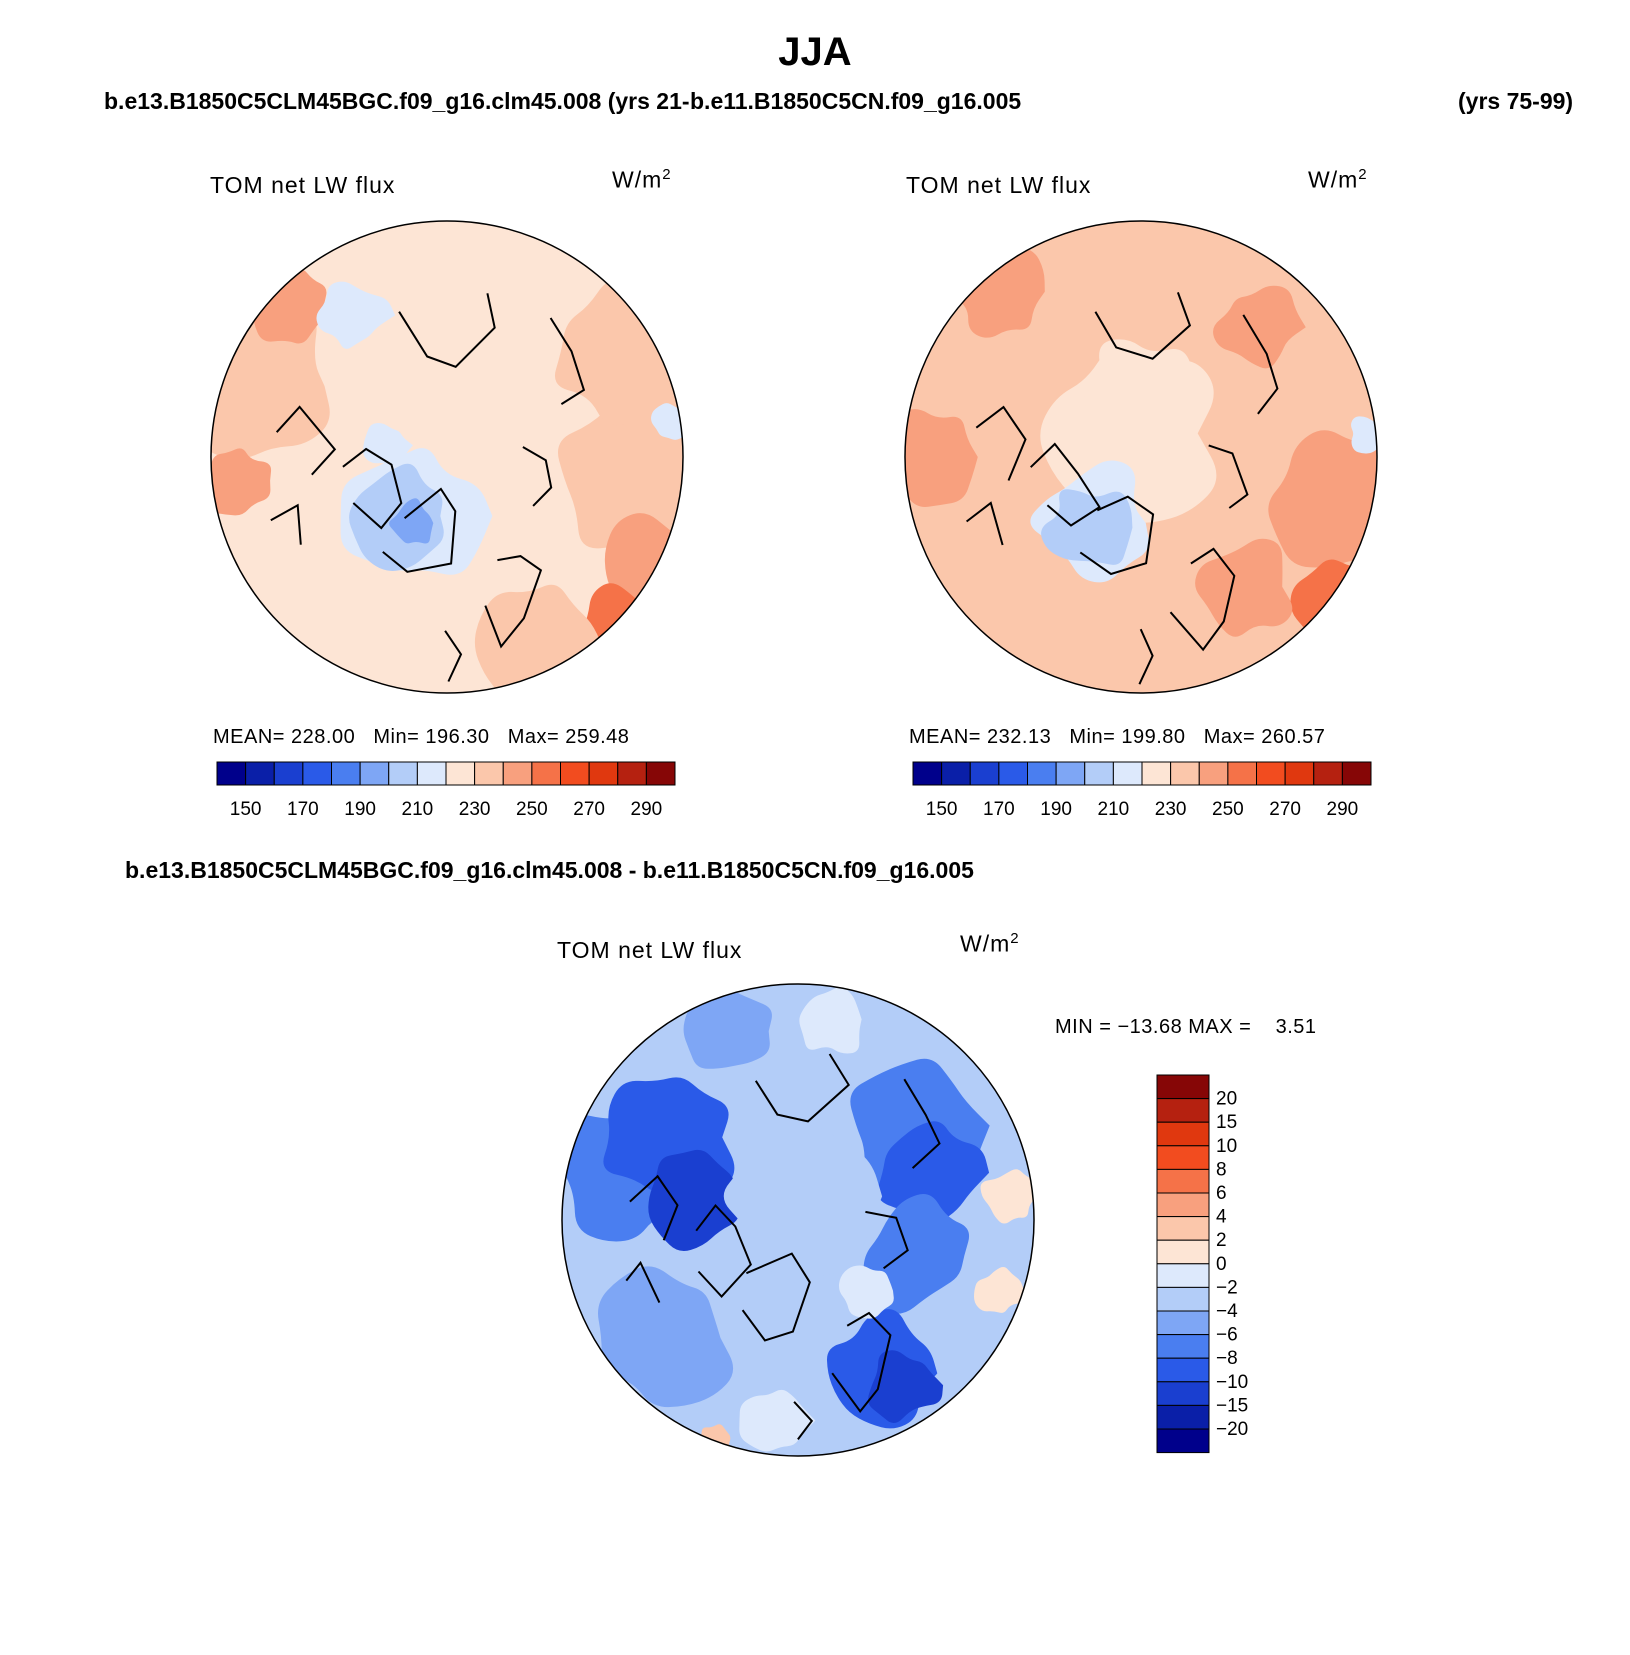 This screenshot has width=1630, height=1655. I want to click on panel3-colorbar-tick: −4, so click(1227, 1311).